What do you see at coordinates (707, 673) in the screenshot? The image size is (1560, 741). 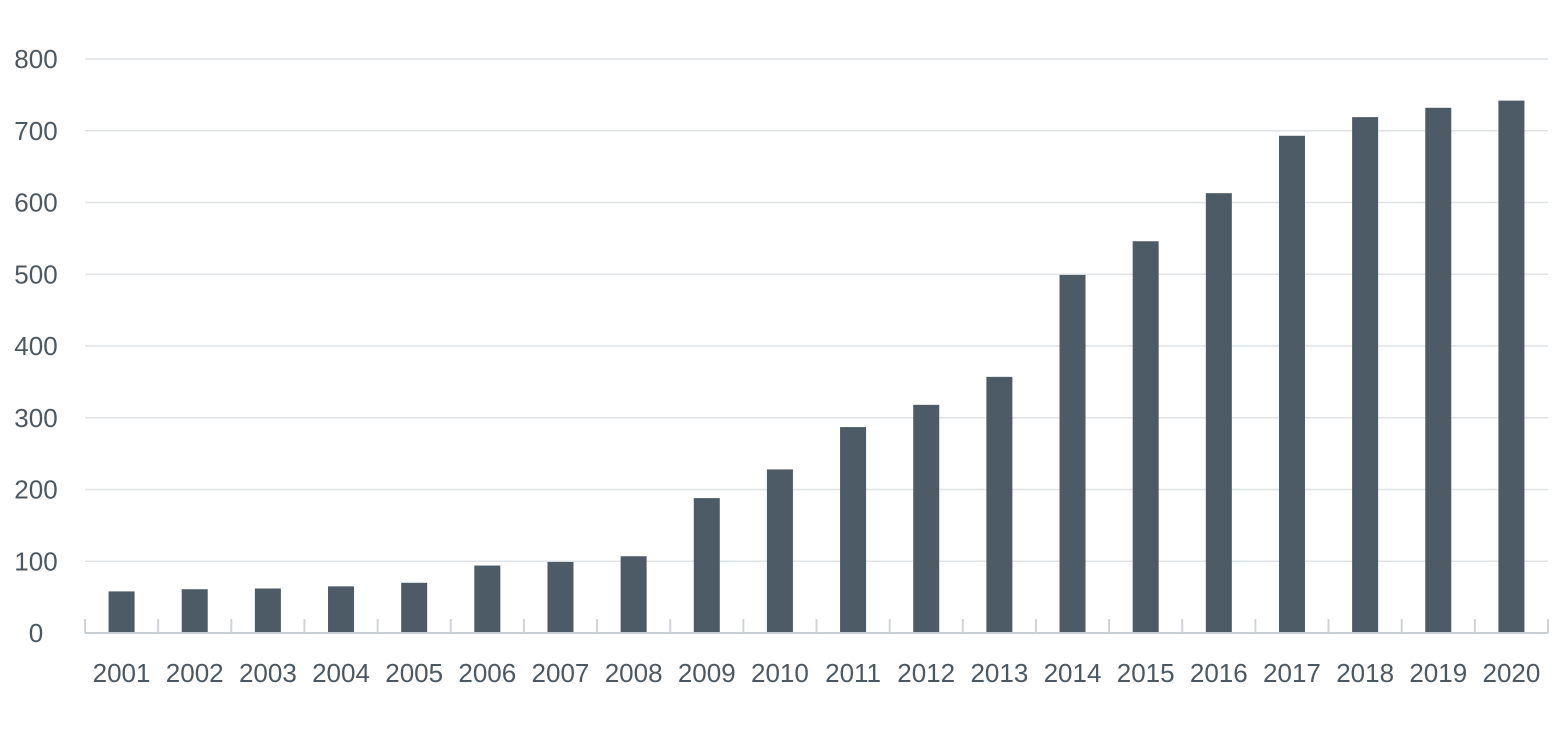 I see `x-tick-label-2009: 2009` at bounding box center [707, 673].